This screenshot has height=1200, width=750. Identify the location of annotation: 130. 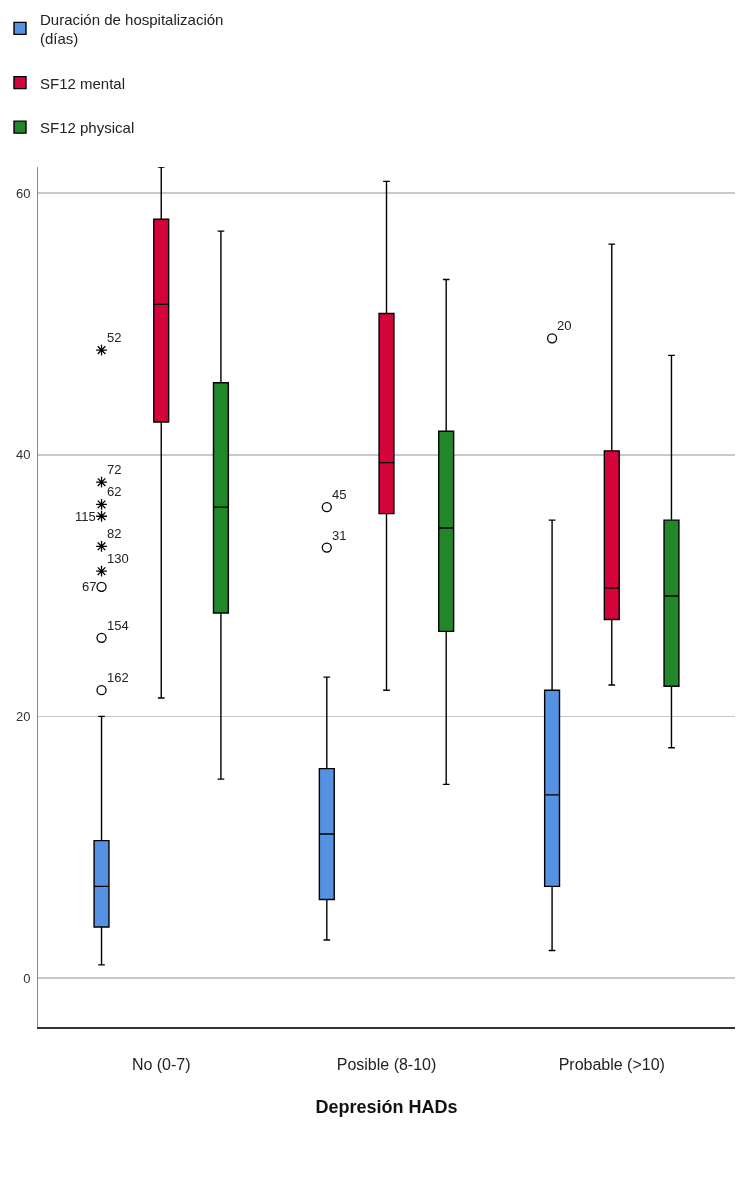
(118, 558).